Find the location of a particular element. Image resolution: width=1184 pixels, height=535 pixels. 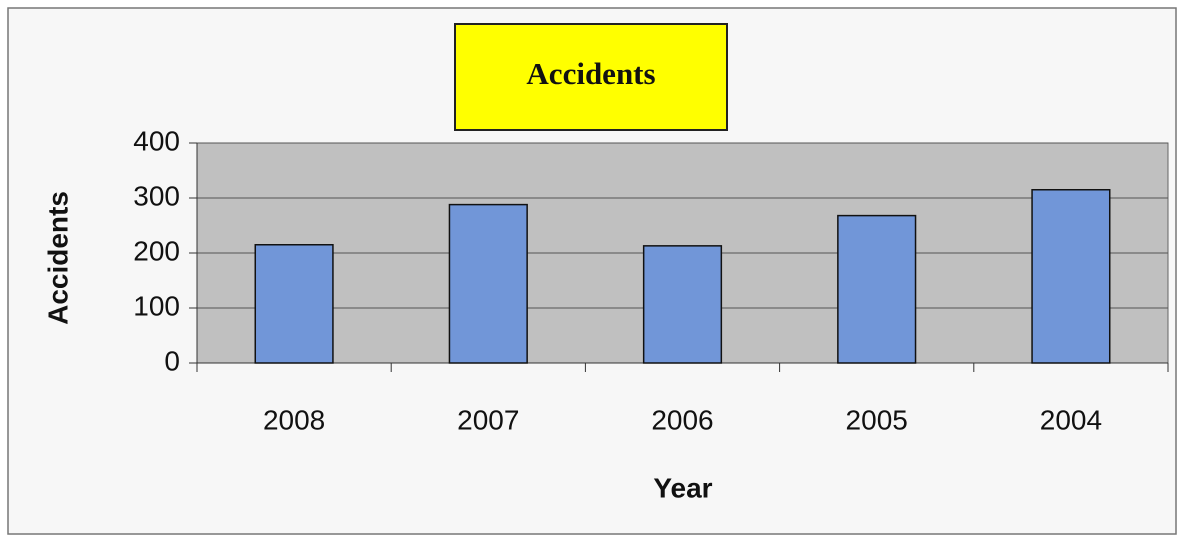

x-tick-label: 2006 is located at coordinates (682, 419).